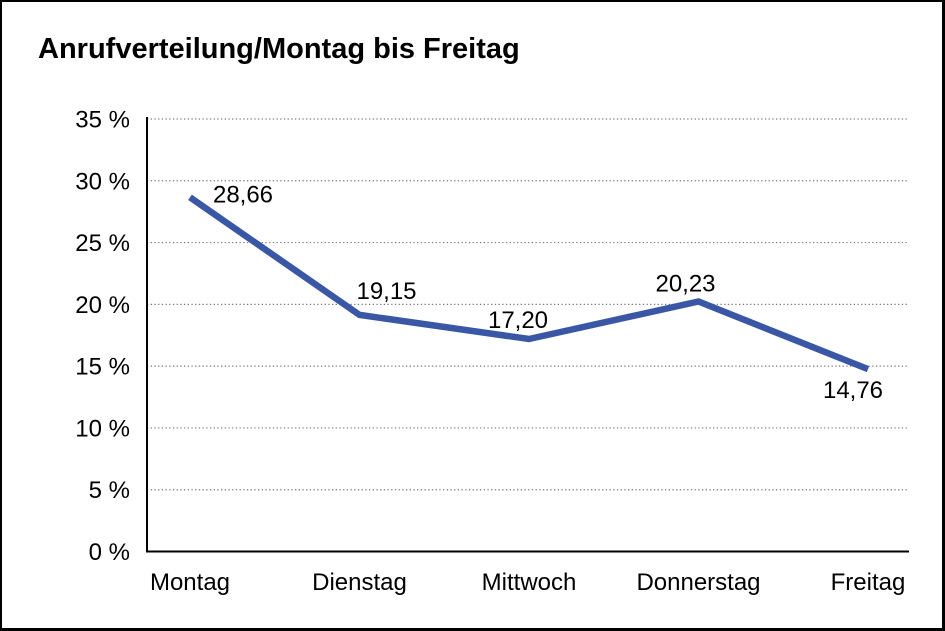 The width and height of the screenshot is (945, 631). I want to click on y-tick-label: 30 %, so click(102, 181).